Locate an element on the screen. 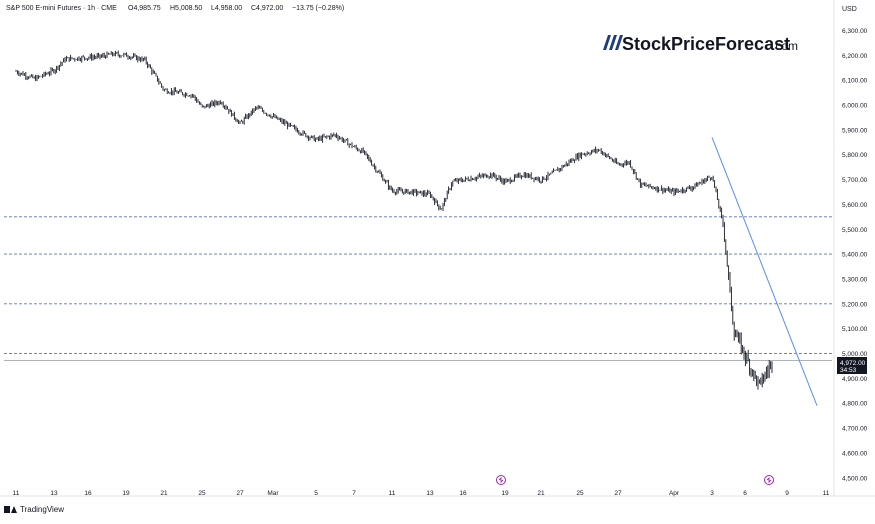 The height and width of the screenshot is (524, 875). last-price-countdown: 34:53 is located at coordinates (848, 370).